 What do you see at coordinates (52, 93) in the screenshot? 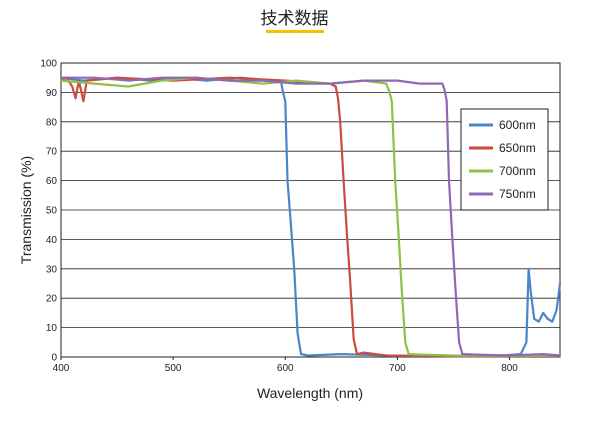
I see `y-tick-label: 90` at bounding box center [52, 93].